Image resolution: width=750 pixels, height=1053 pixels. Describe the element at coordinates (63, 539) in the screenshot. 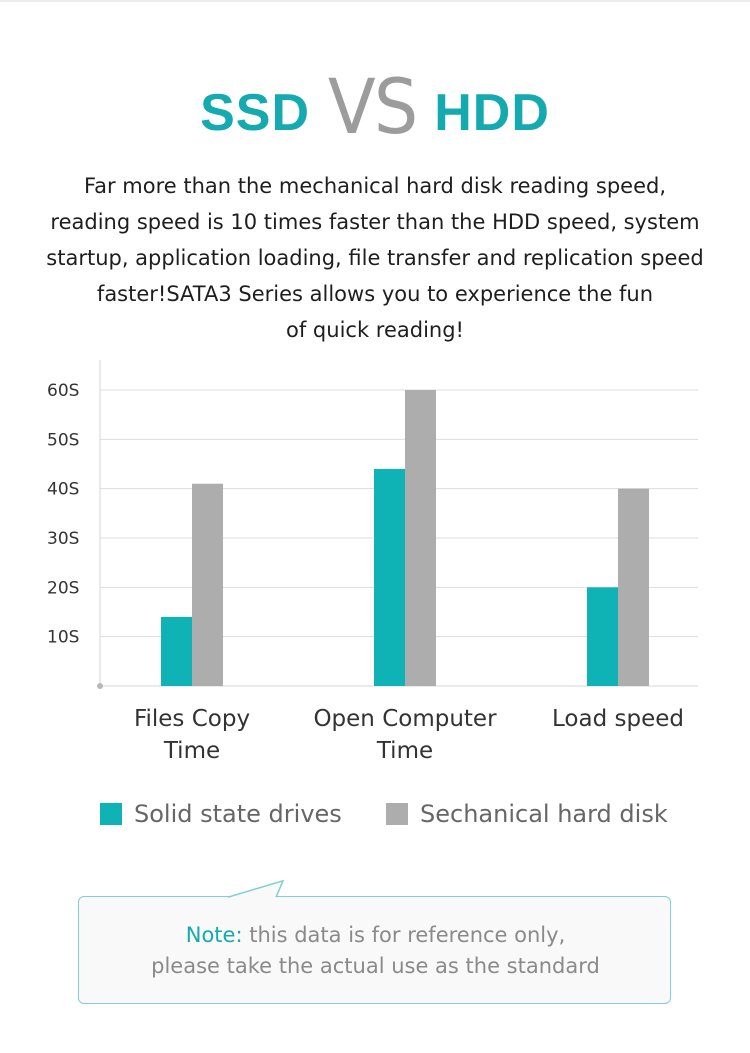

I see `y-tick-label: 30S` at that location.